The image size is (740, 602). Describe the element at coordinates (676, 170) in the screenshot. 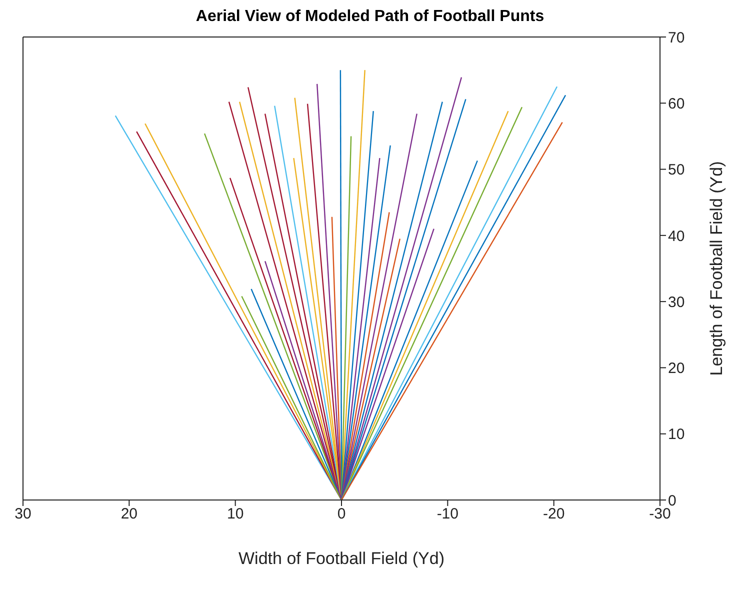

I see `y-tick-label: 50` at that location.